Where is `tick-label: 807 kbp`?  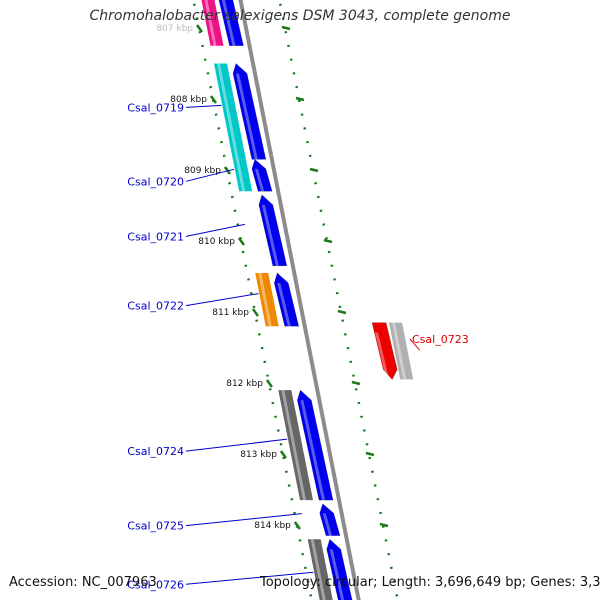
tick-label: 807 kbp is located at coordinates (174, 29).